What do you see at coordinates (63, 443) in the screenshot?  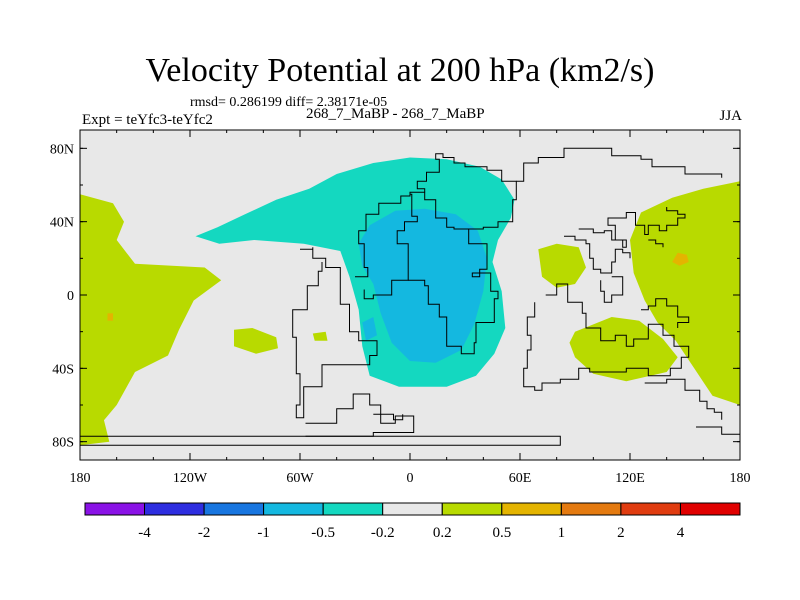 I see `y-tick-label: 80S` at bounding box center [63, 443].